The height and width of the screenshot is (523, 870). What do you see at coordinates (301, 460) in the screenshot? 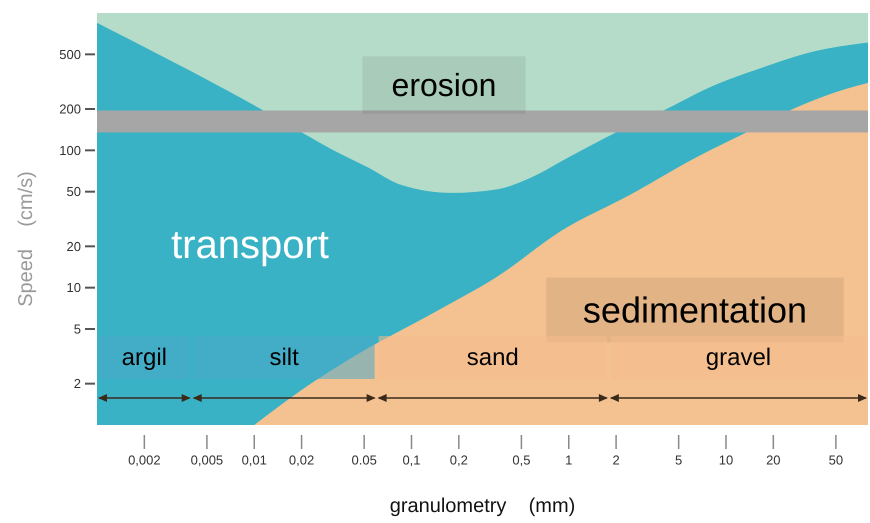
I see `x-tick-label: 0,02` at bounding box center [301, 460].